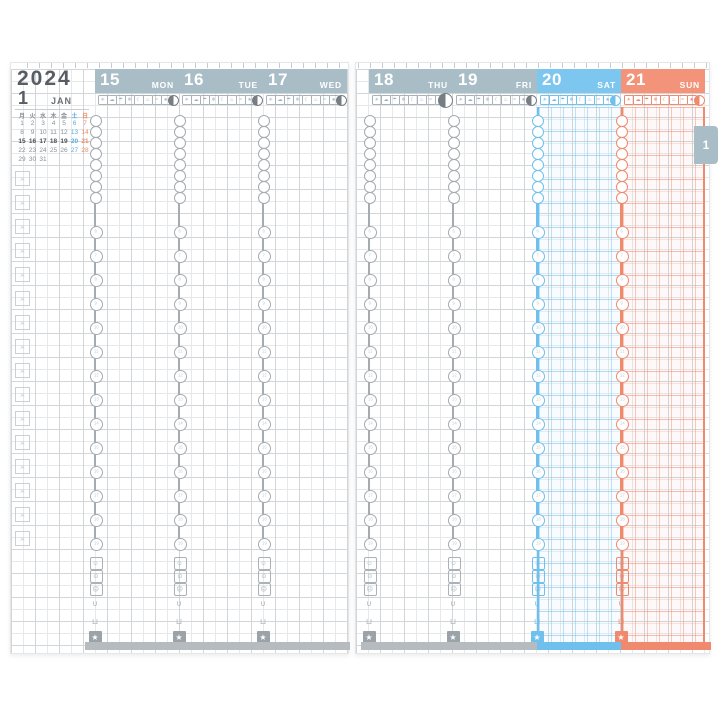  What do you see at coordinates (43, 132) in the screenshot?
I see `calendar-date-label: 10` at bounding box center [43, 132].